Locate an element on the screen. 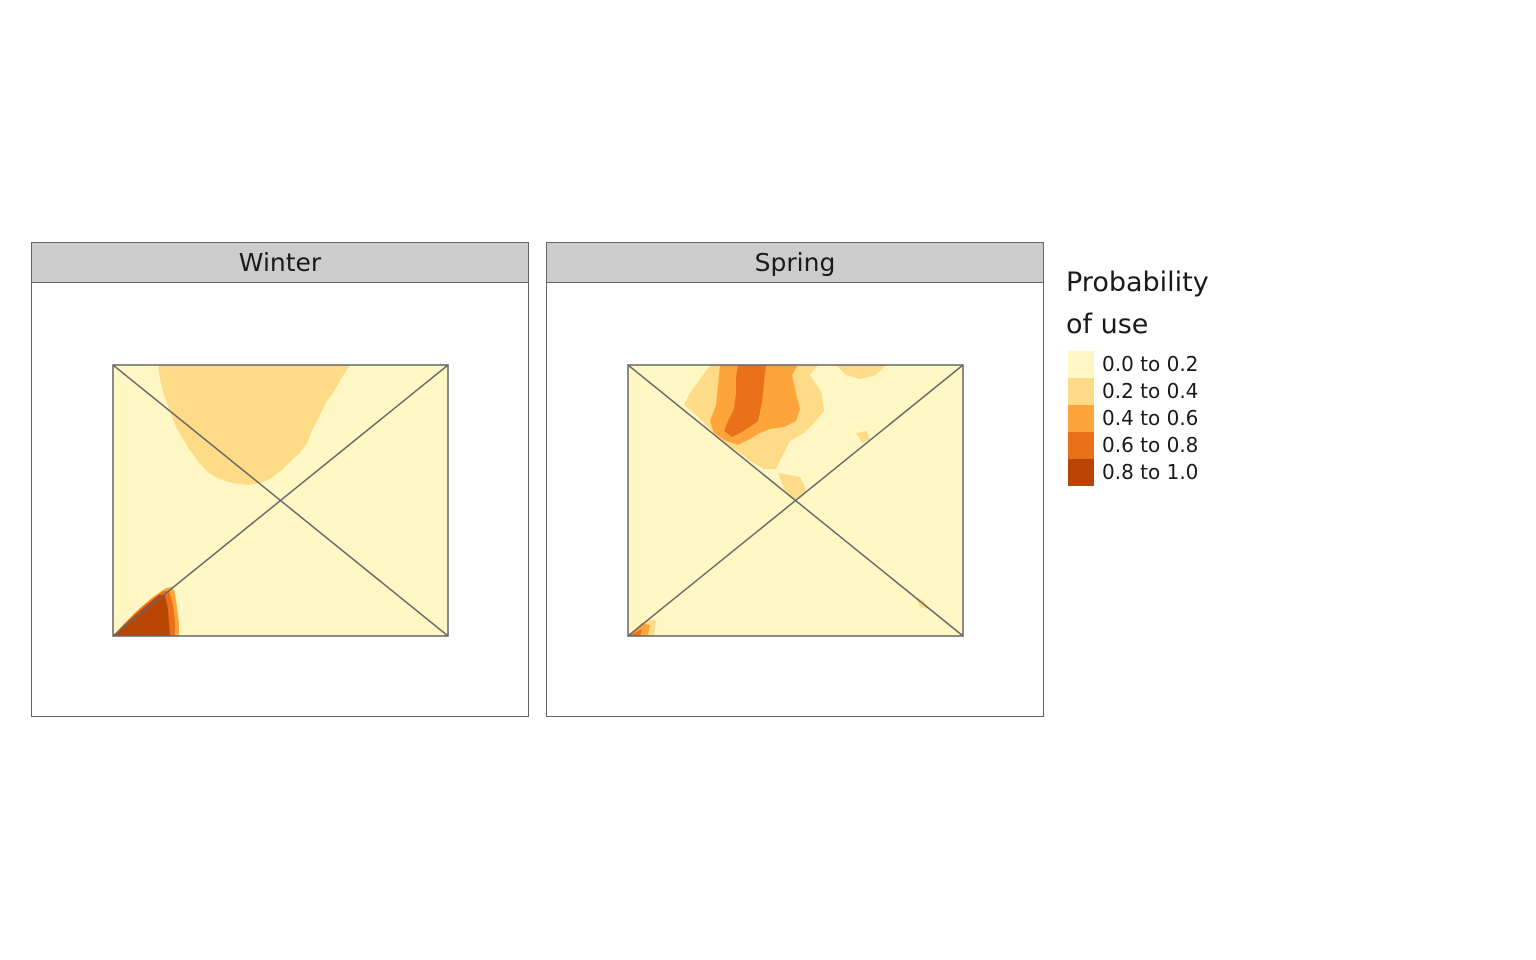 Image resolution: width=1536 pixels, height=960 pixels. facet-label: Spring is located at coordinates (795, 262).